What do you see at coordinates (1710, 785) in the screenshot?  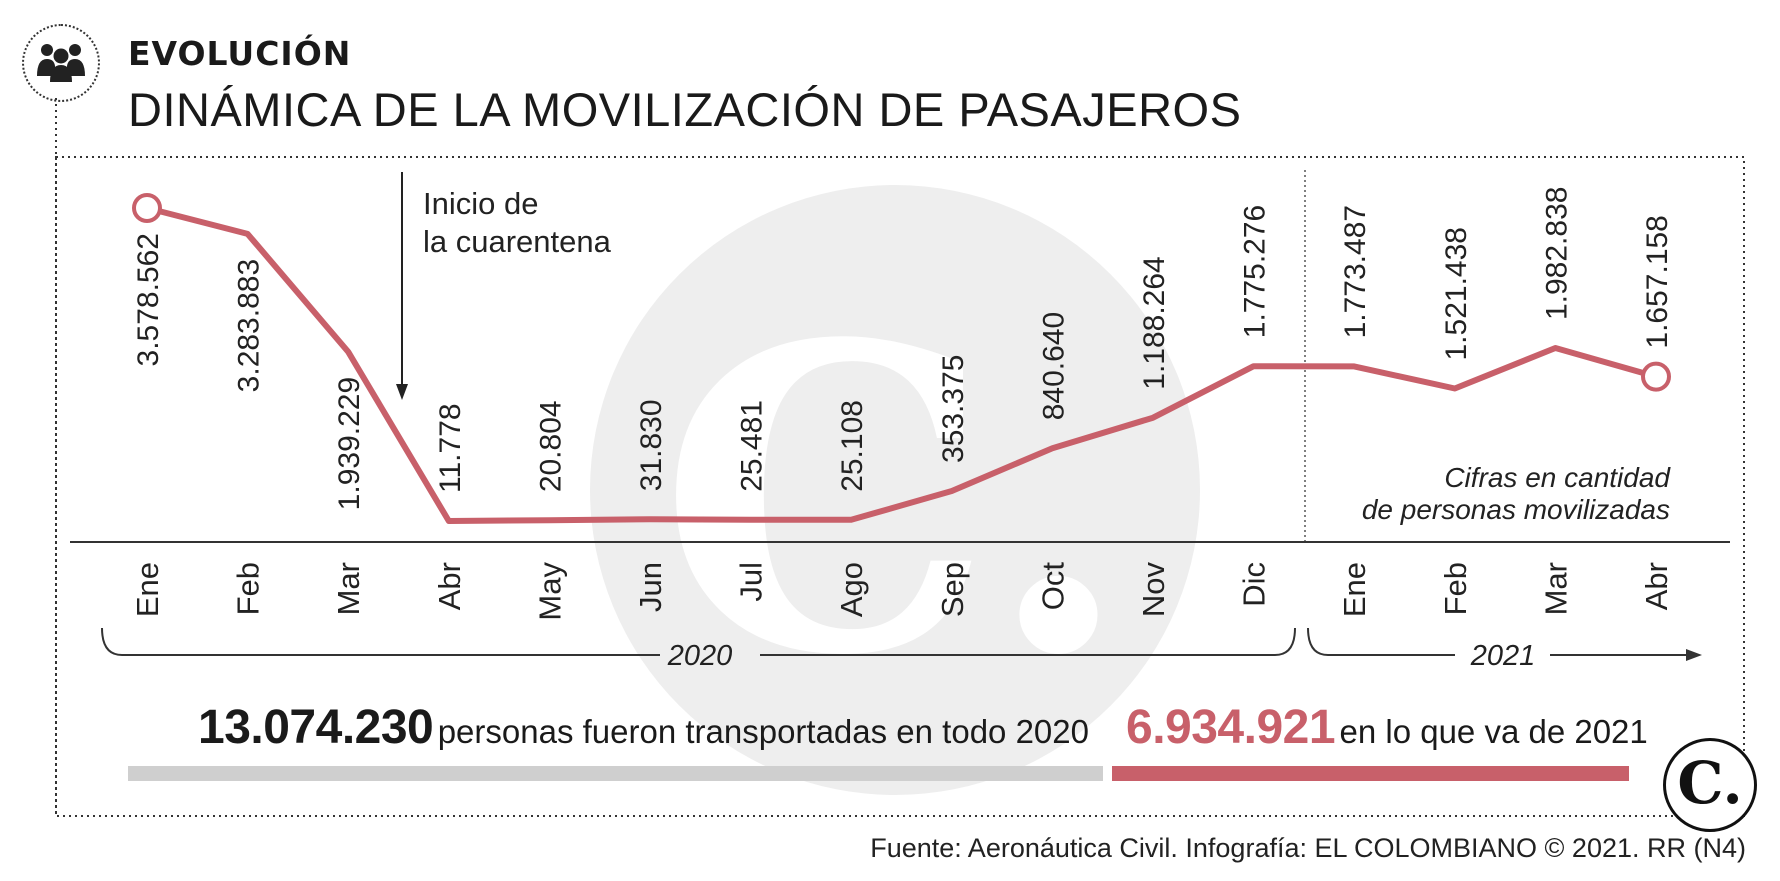 I see `el-colombiano-logo-icon: C.` at bounding box center [1710, 785].